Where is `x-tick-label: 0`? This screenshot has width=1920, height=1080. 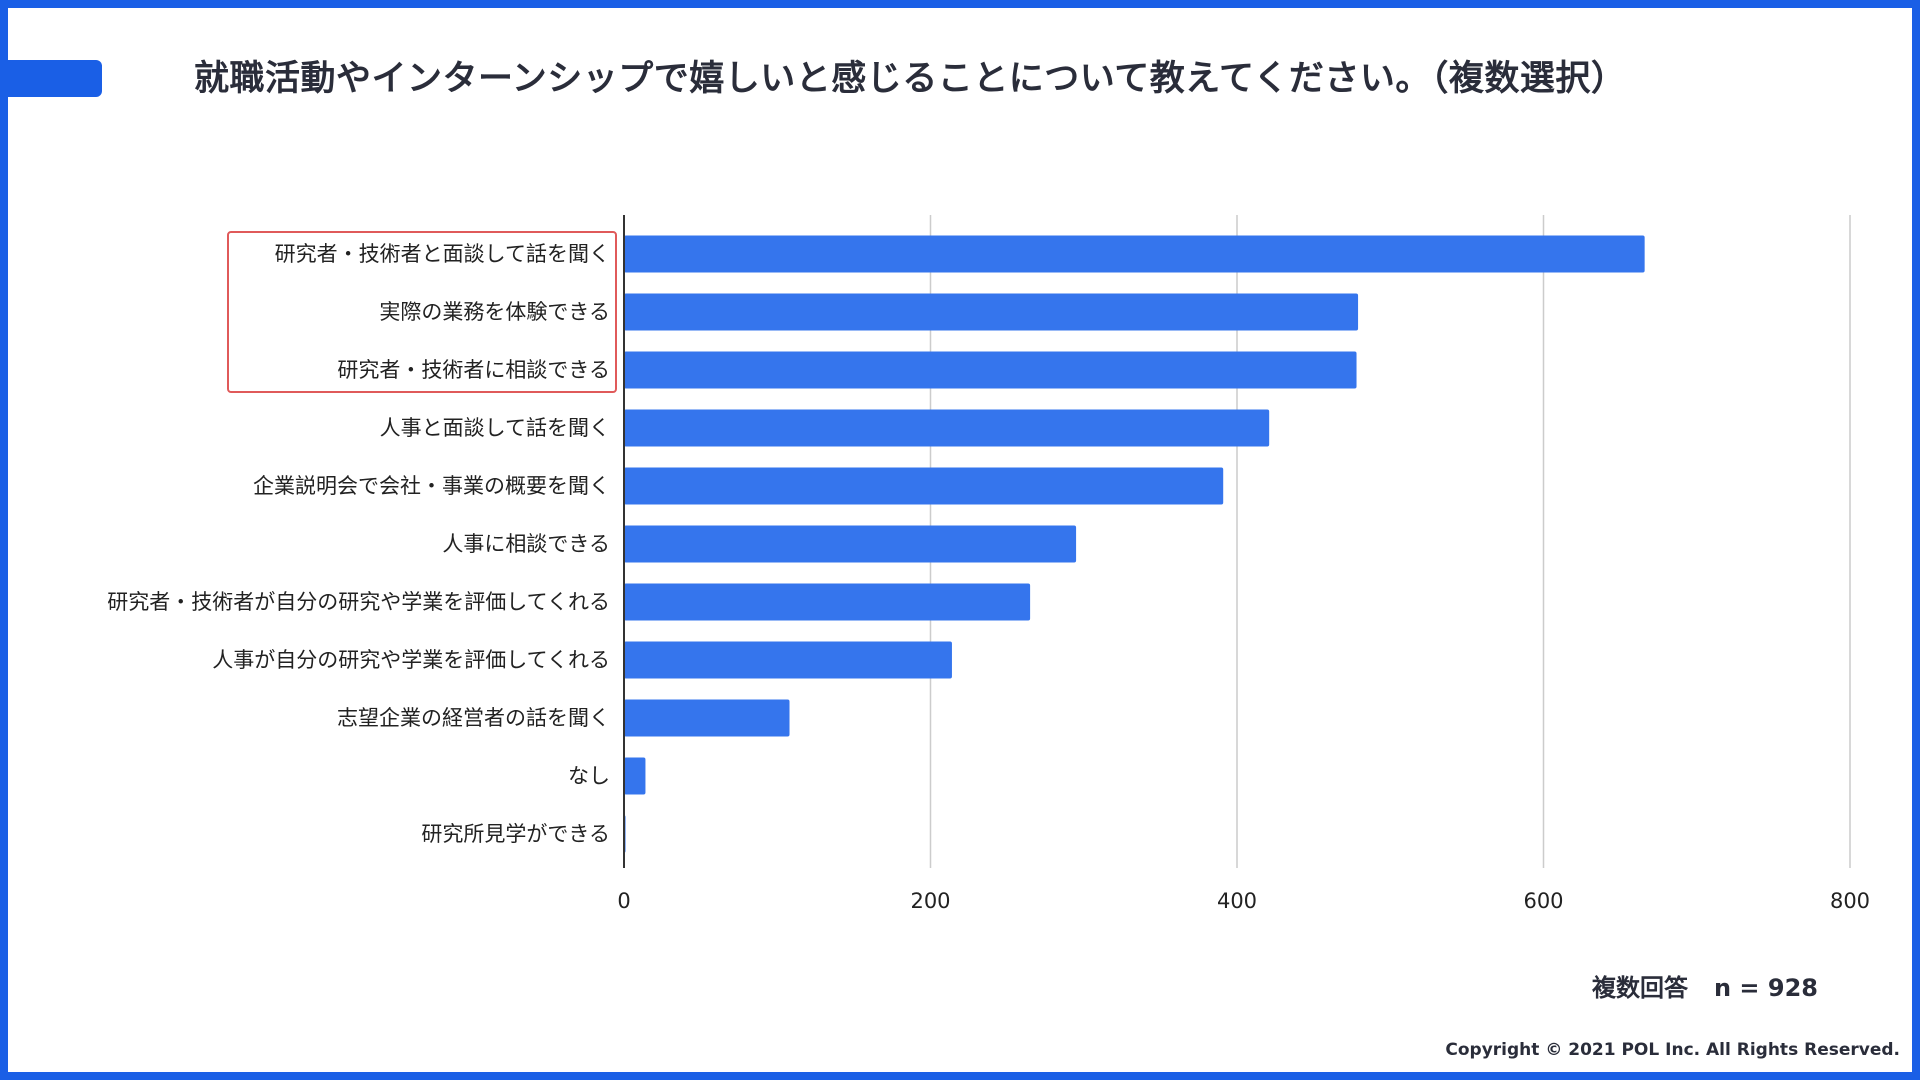
x-tick-label: 0 is located at coordinates (623, 901).